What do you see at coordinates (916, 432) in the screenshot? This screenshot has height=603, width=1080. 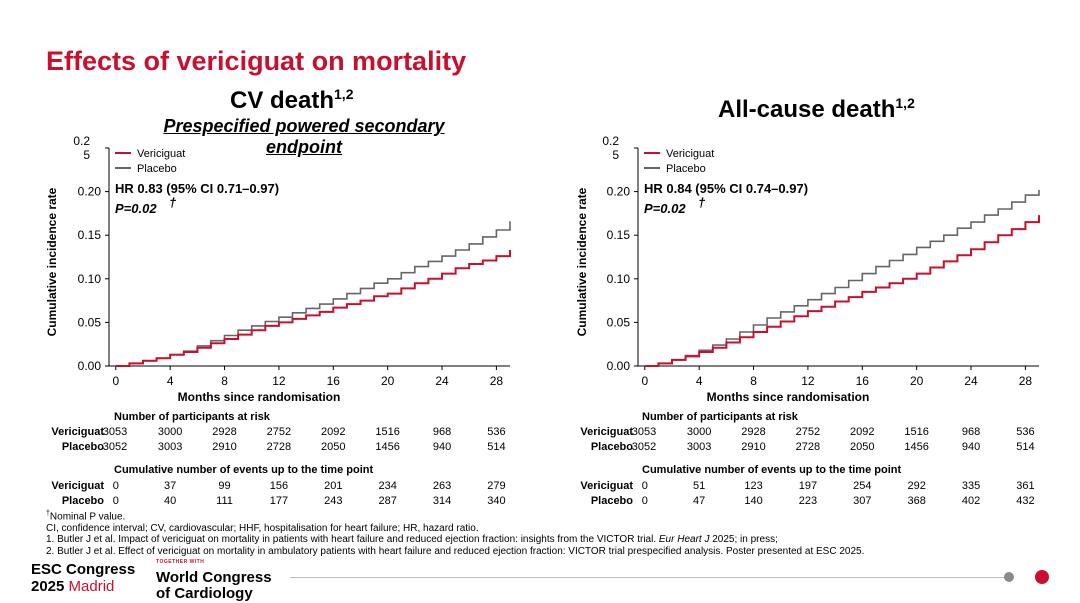 I see `acd-risk-cell: 1516` at bounding box center [916, 432].